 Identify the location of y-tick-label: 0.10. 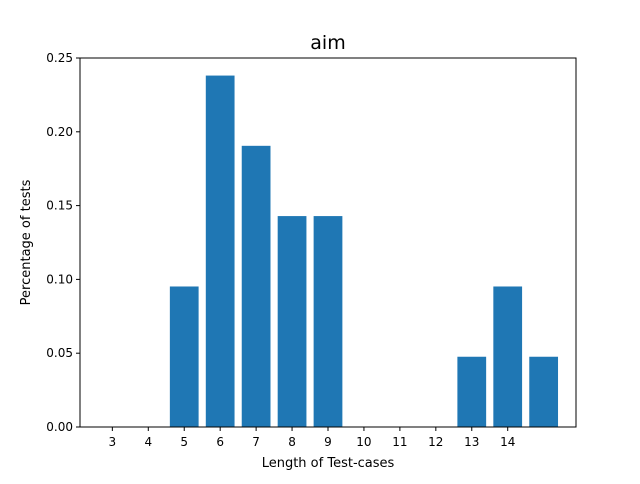
(59, 279).